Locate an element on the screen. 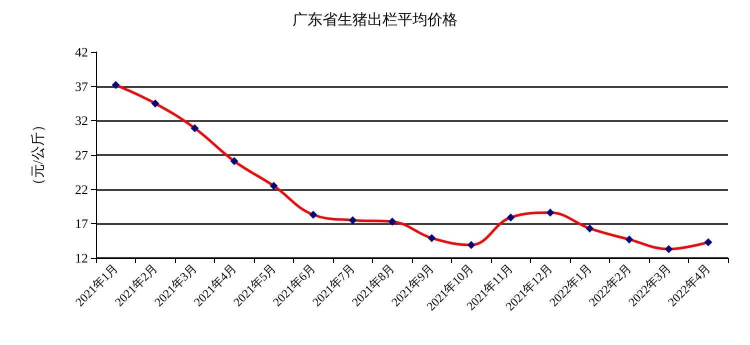  y-tick-label: 42 is located at coordinates (81, 52).